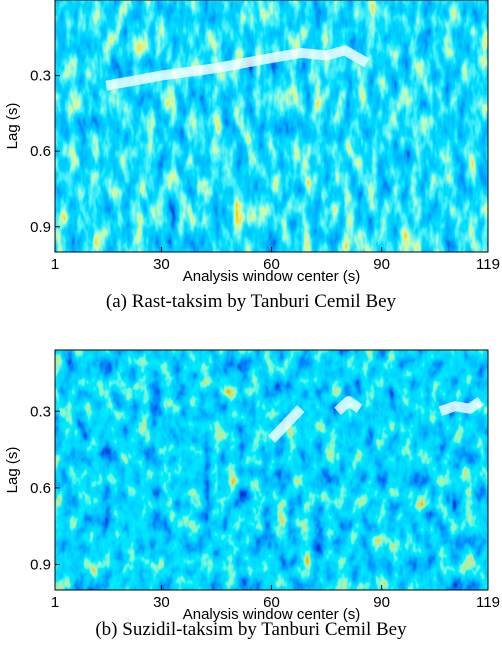  I want to click on caption: (a) Rast-taksim by Tanburi Cemil Bey, so click(251, 301).